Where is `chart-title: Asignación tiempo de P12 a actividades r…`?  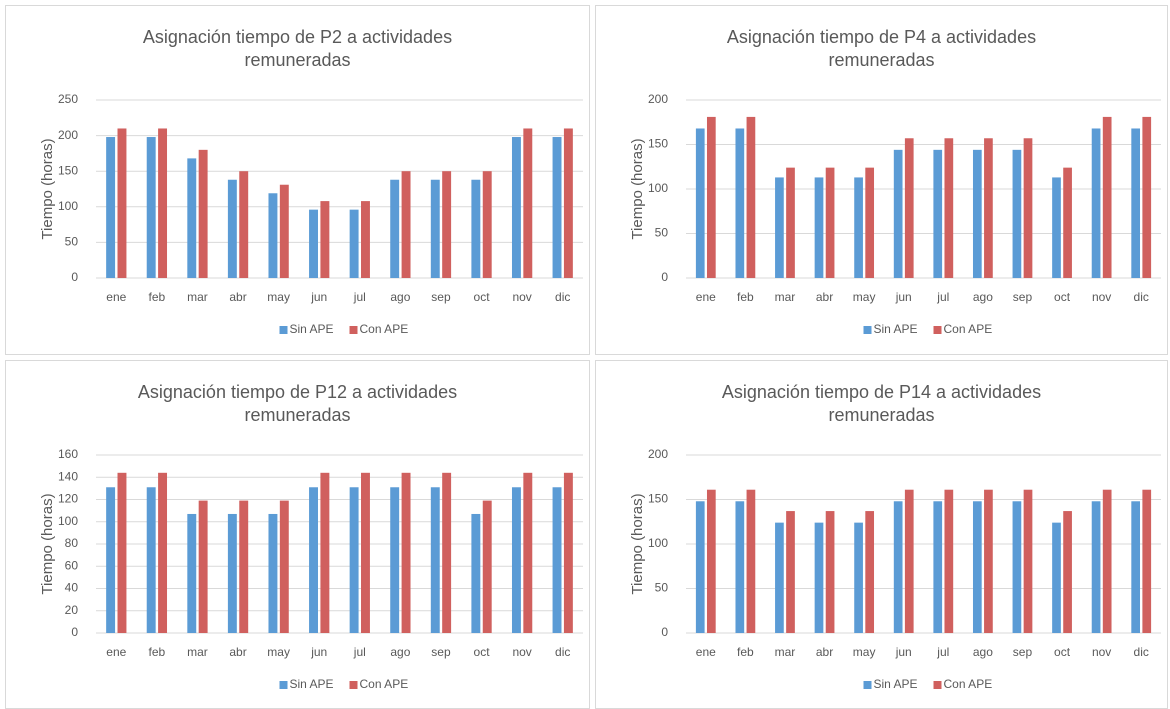
chart-title: Asignación tiempo de P12 a actividades r… is located at coordinates (297, 403).